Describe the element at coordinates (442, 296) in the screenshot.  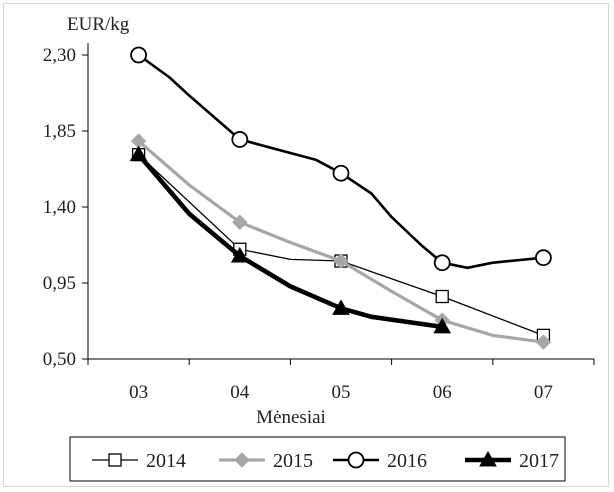
I see `data-point-2014` at that location.